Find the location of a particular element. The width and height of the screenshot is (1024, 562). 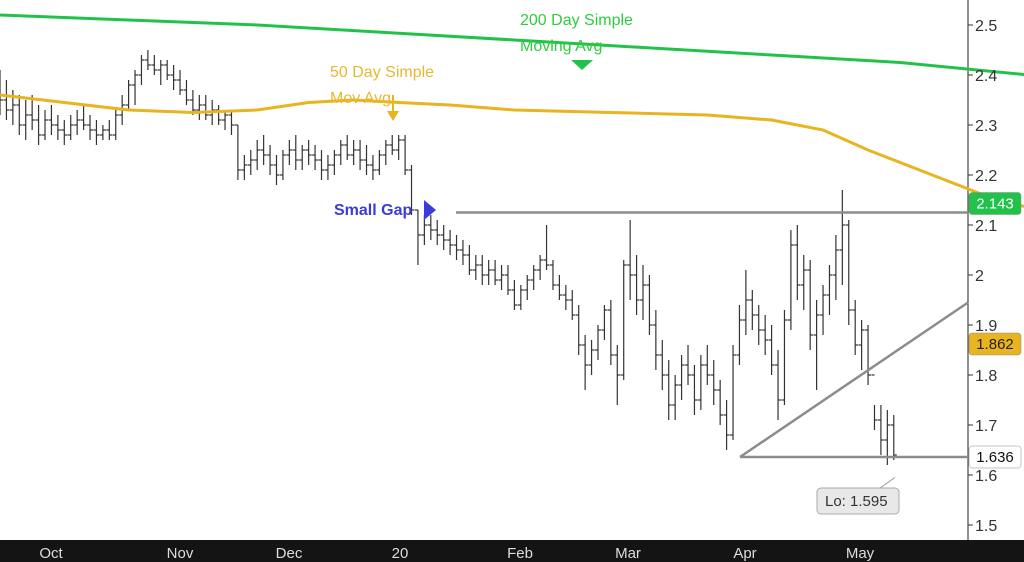

price-badge: 1.862 is located at coordinates (995, 344).